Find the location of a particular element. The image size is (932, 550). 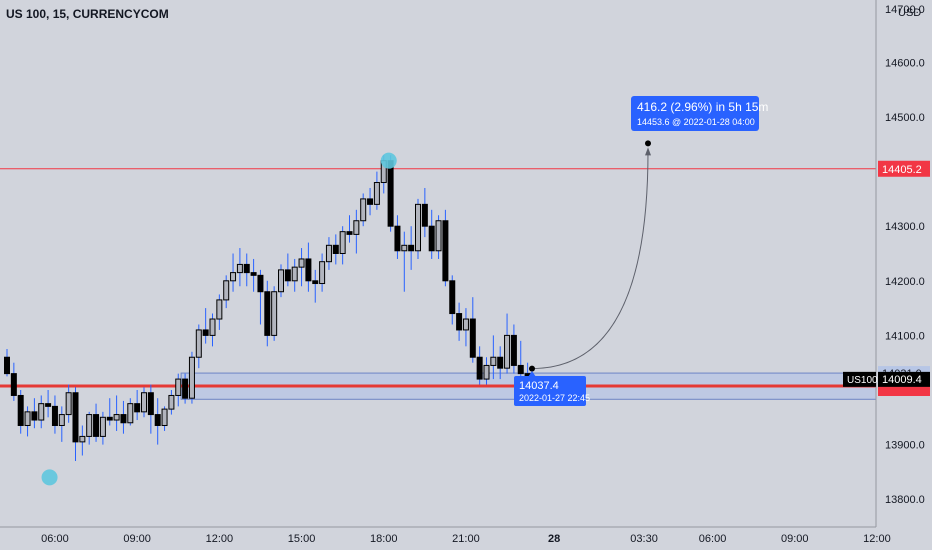

projection-start-dot is located at coordinates (532, 368).